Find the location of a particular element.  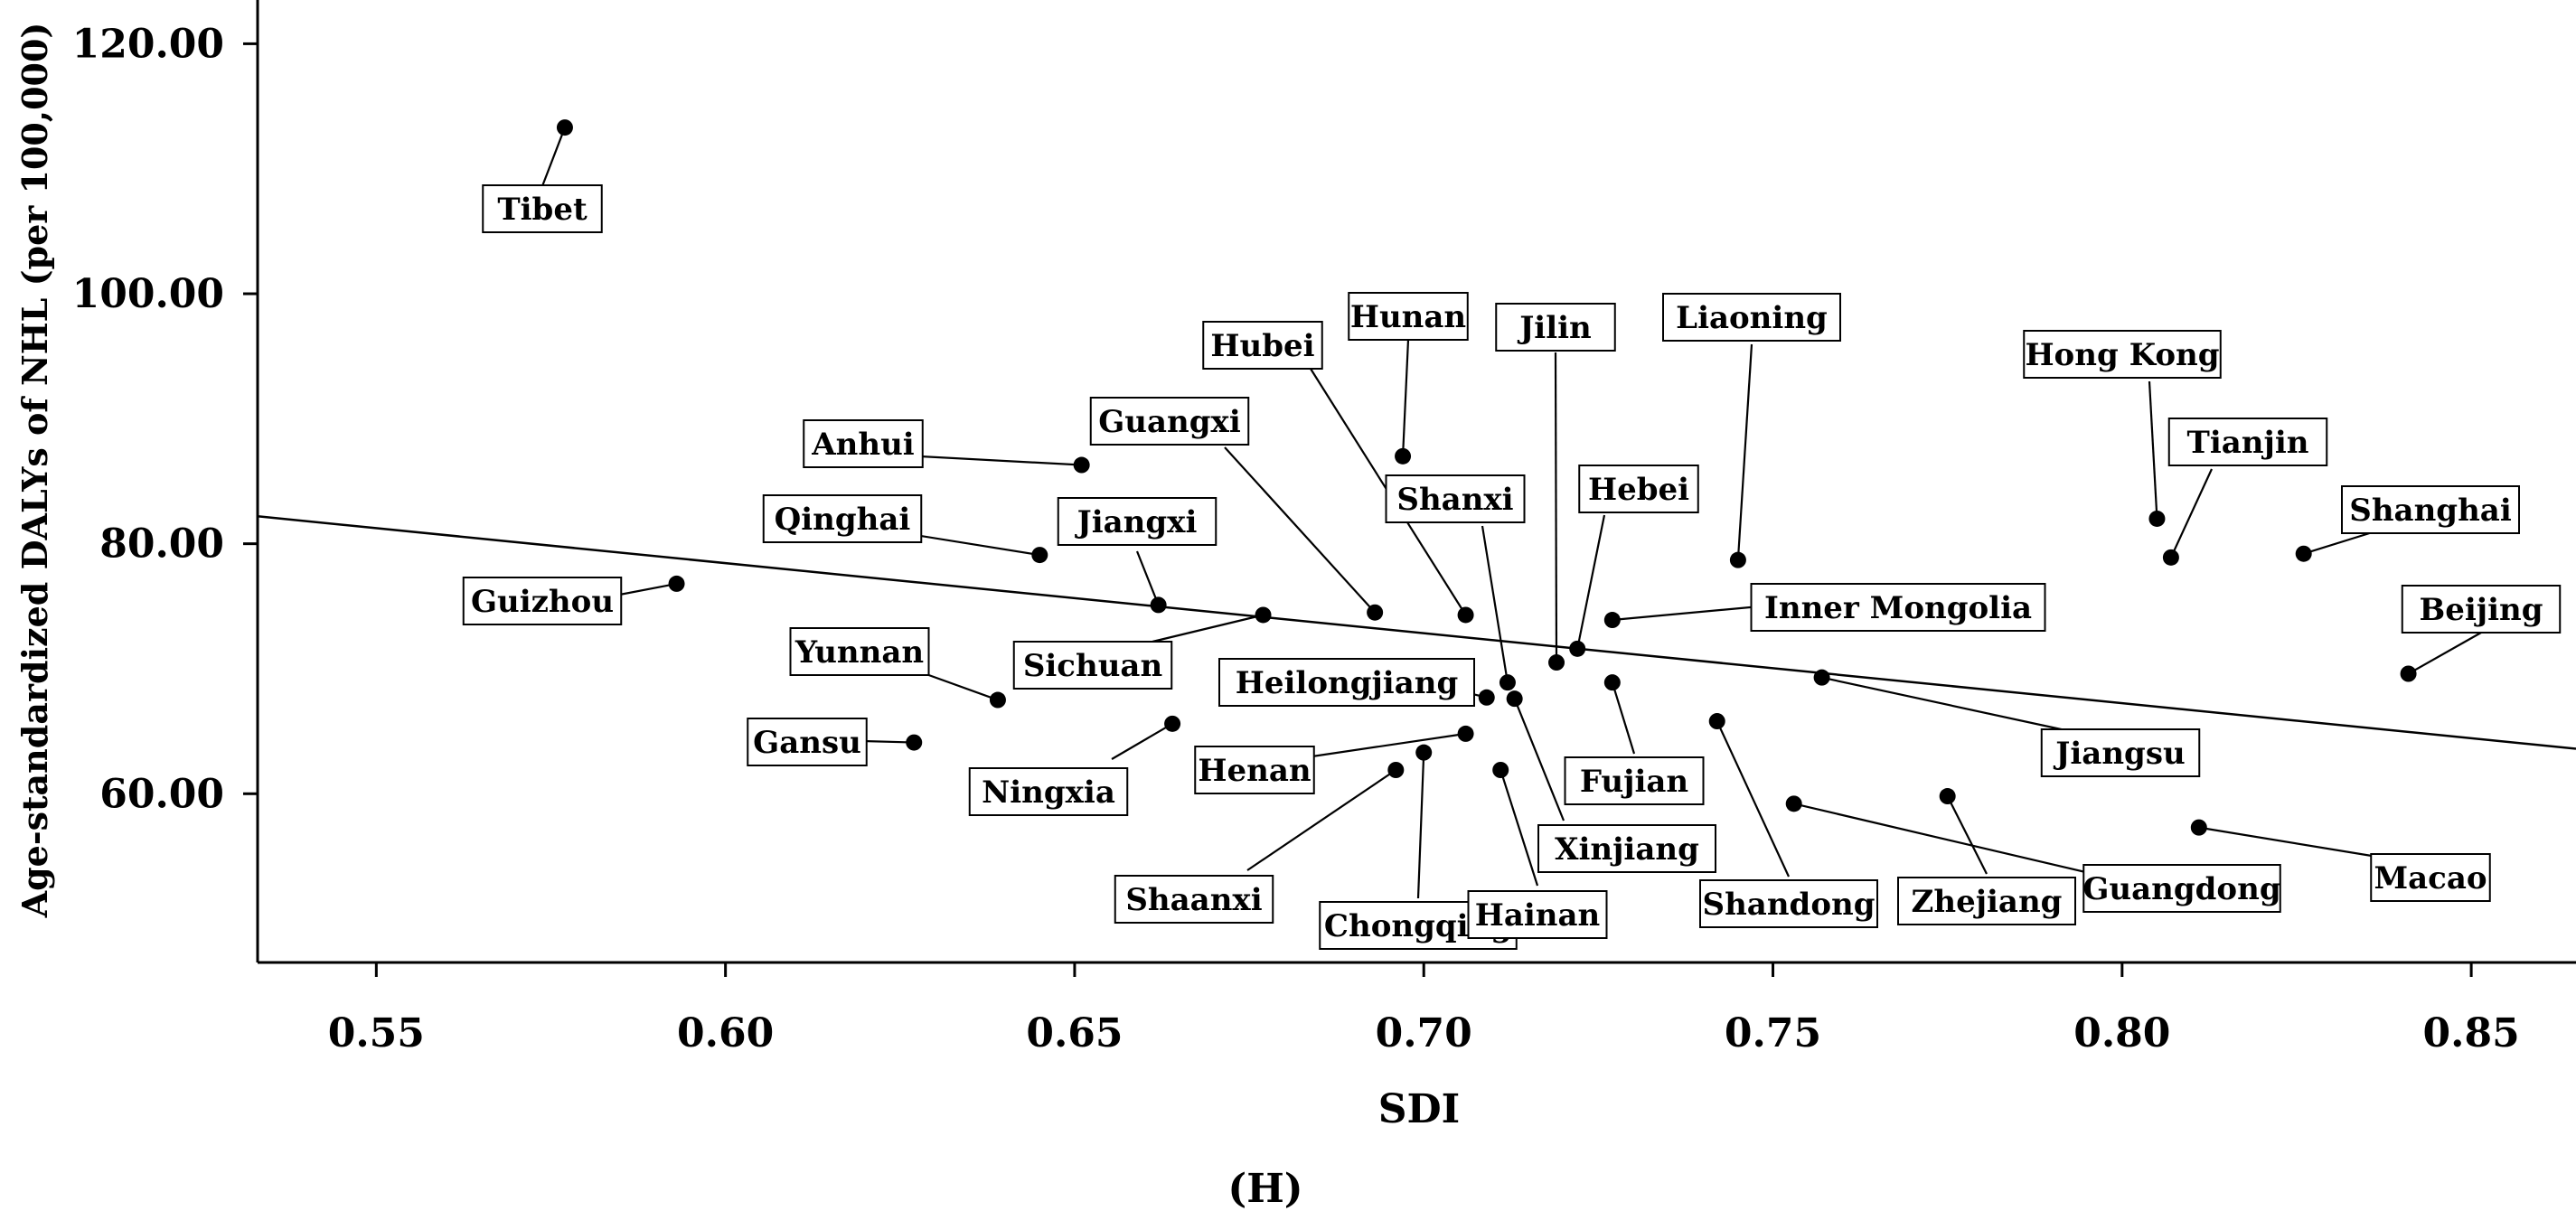

label-box-fujian is located at coordinates (1635, 780).